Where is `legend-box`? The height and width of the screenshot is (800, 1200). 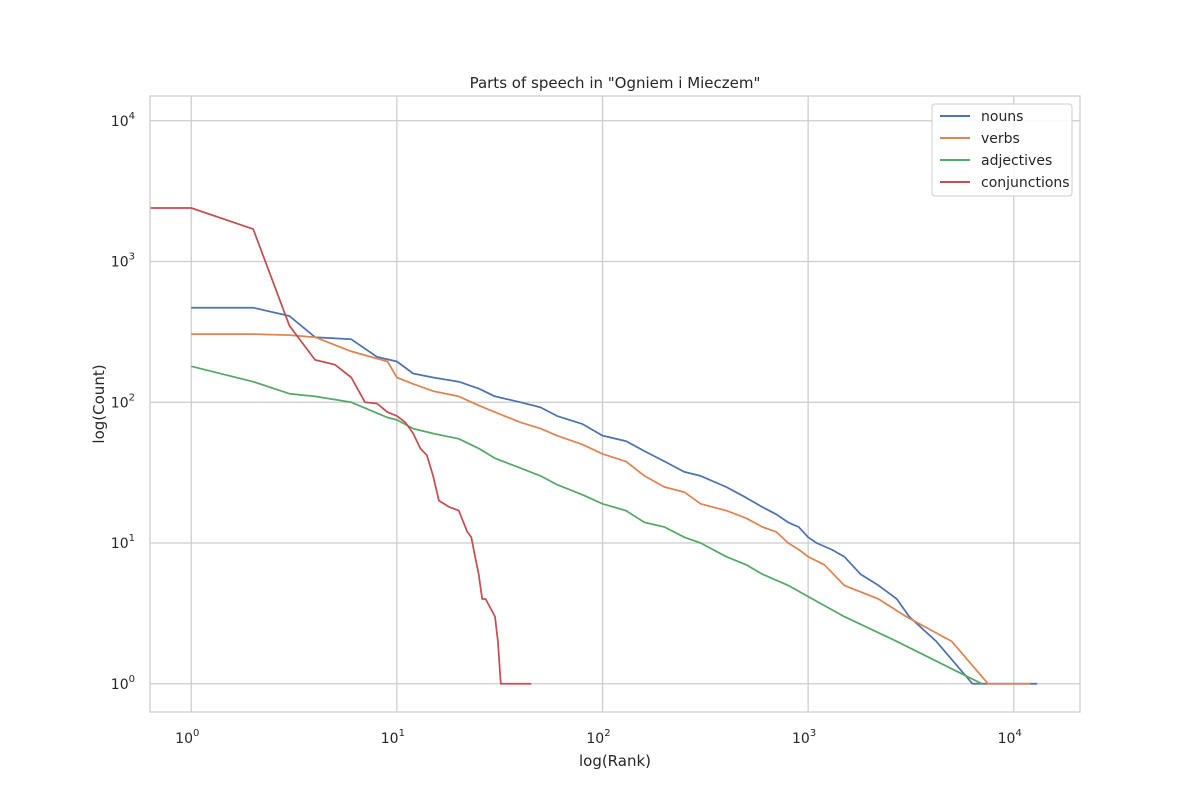
legend-box is located at coordinates (1002, 150).